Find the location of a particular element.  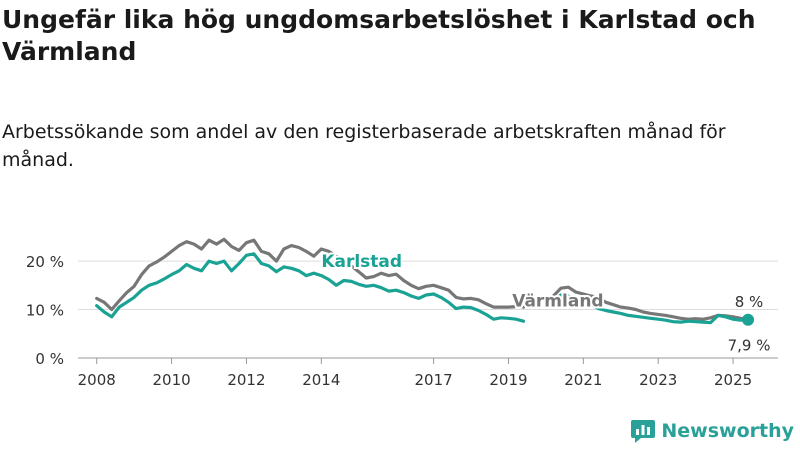

x-tick-label: 2019 is located at coordinates (508, 380).